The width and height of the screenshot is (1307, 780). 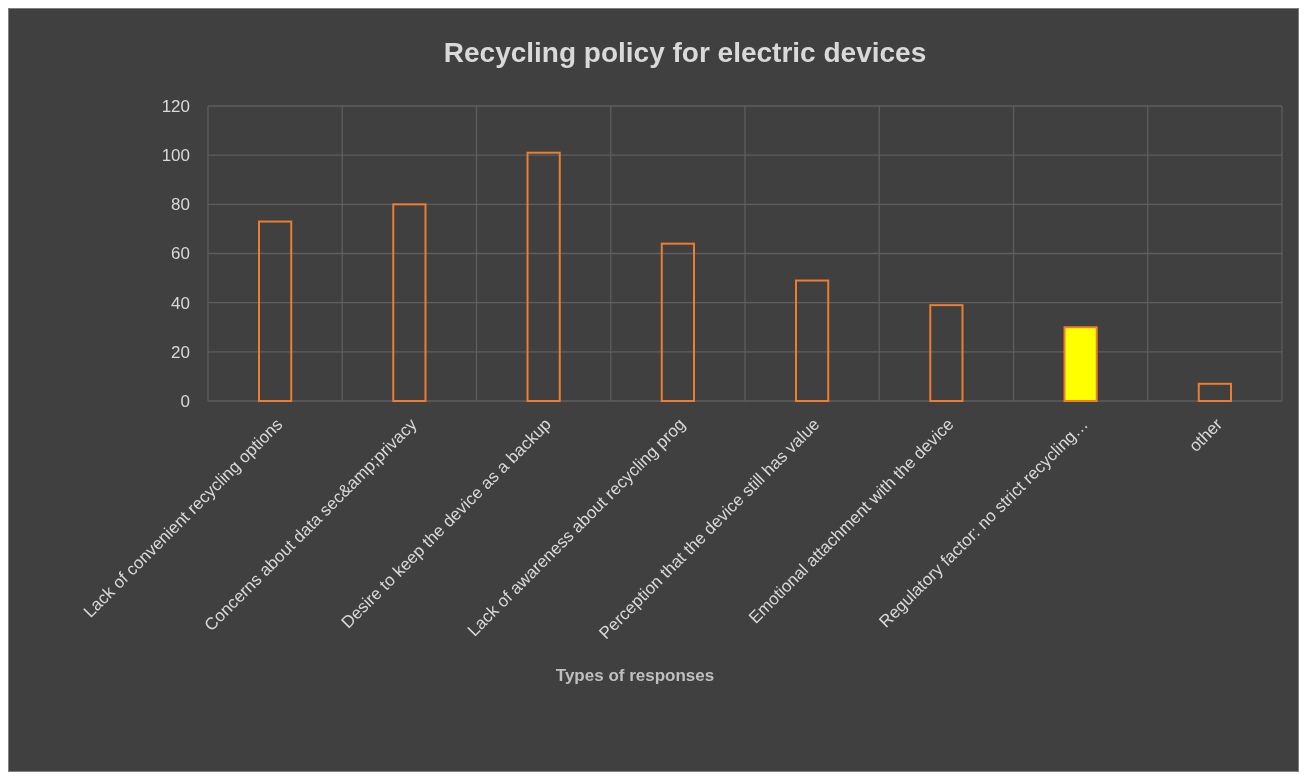 I want to click on y-tick-label: 40, so click(x=180, y=303).